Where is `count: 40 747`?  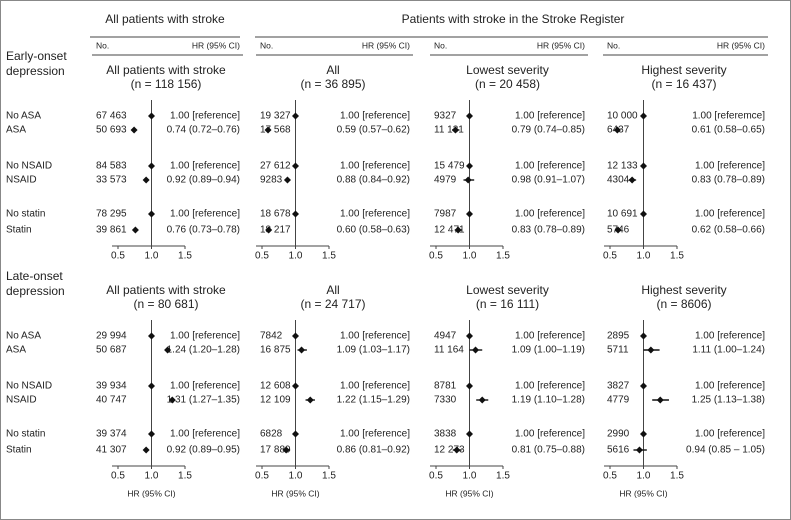
count: 40 747 is located at coordinates (111, 400).